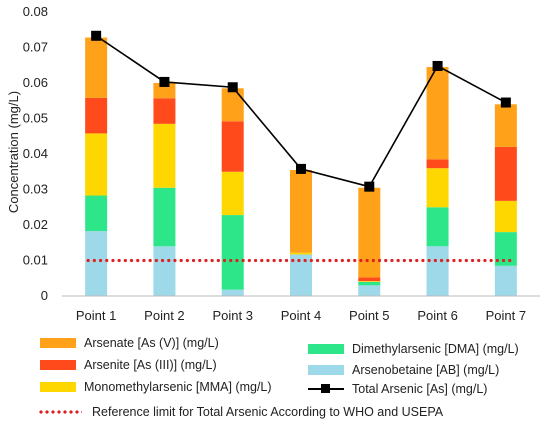 The height and width of the screenshot is (426, 550). What do you see at coordinates (129, 343) in the screenshot?
I see `legend-item-arsenate: Arsenate [As (V)] (mg/L)` at bounding box center [129, 343].